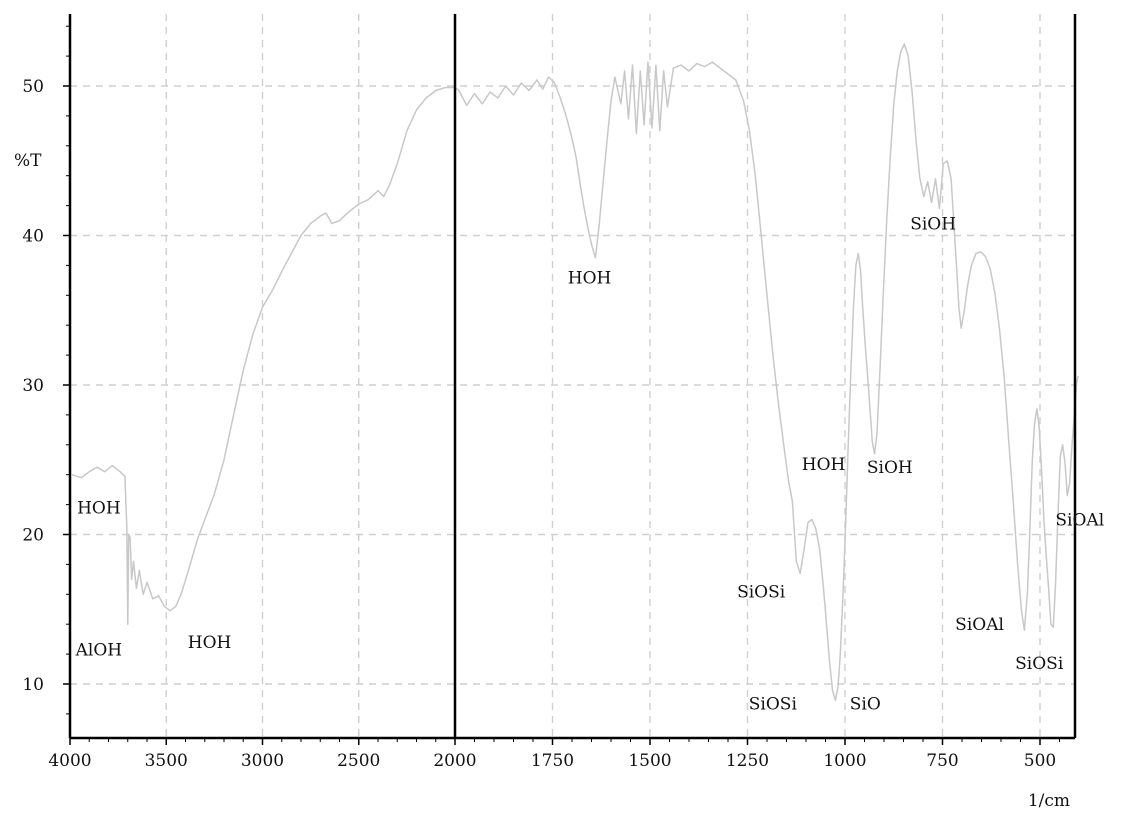 This screenshot has width=1126, height=818. What do you see at coordinates (747, 761) in the screenshot?
I see `x-tick-label: 1250` at bounding box center [747, 761].